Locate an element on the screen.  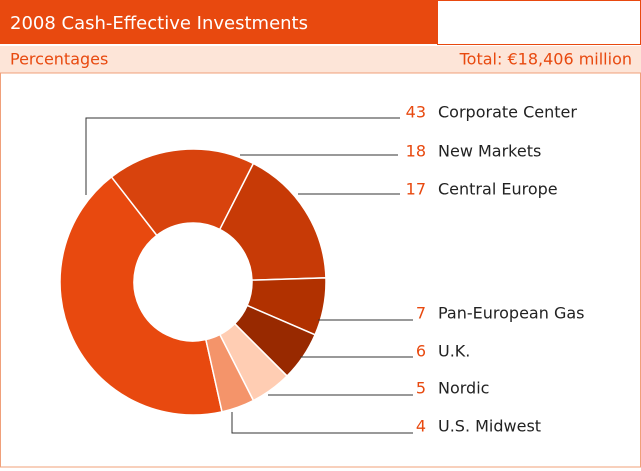
title-bar is located at coordinates (218, 22).